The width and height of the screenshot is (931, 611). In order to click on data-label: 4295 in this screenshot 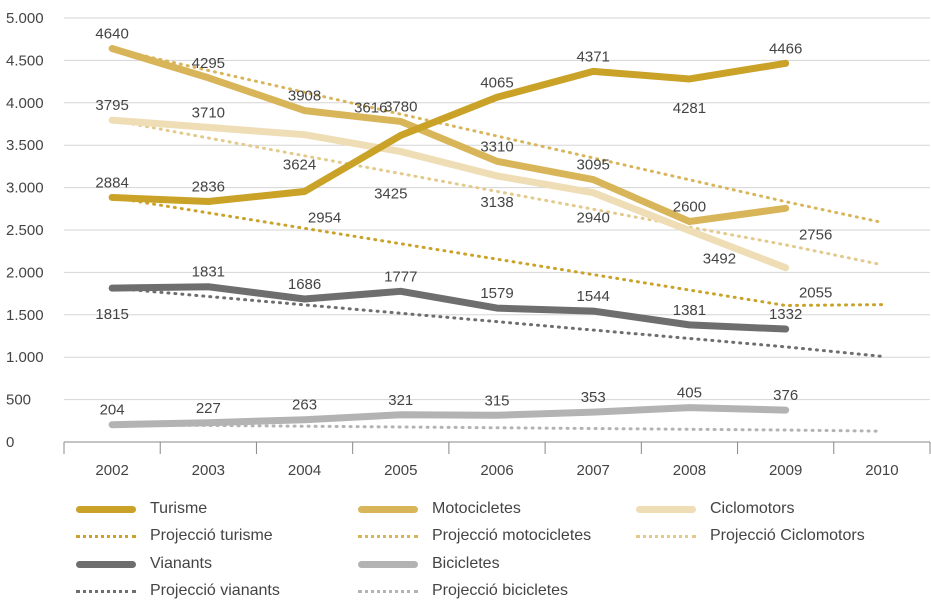, I will do `click(208, 63)`.